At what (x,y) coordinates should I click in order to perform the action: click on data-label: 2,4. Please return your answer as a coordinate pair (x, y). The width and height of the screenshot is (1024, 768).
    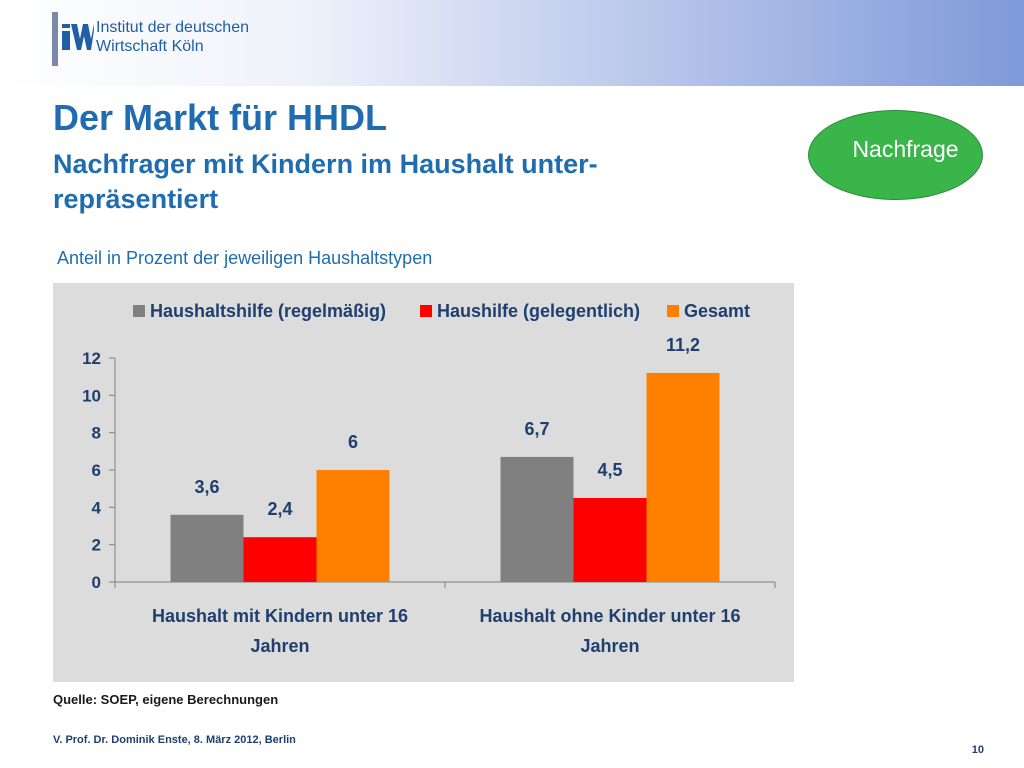
    Looking at the image, I should click on (279, 509).